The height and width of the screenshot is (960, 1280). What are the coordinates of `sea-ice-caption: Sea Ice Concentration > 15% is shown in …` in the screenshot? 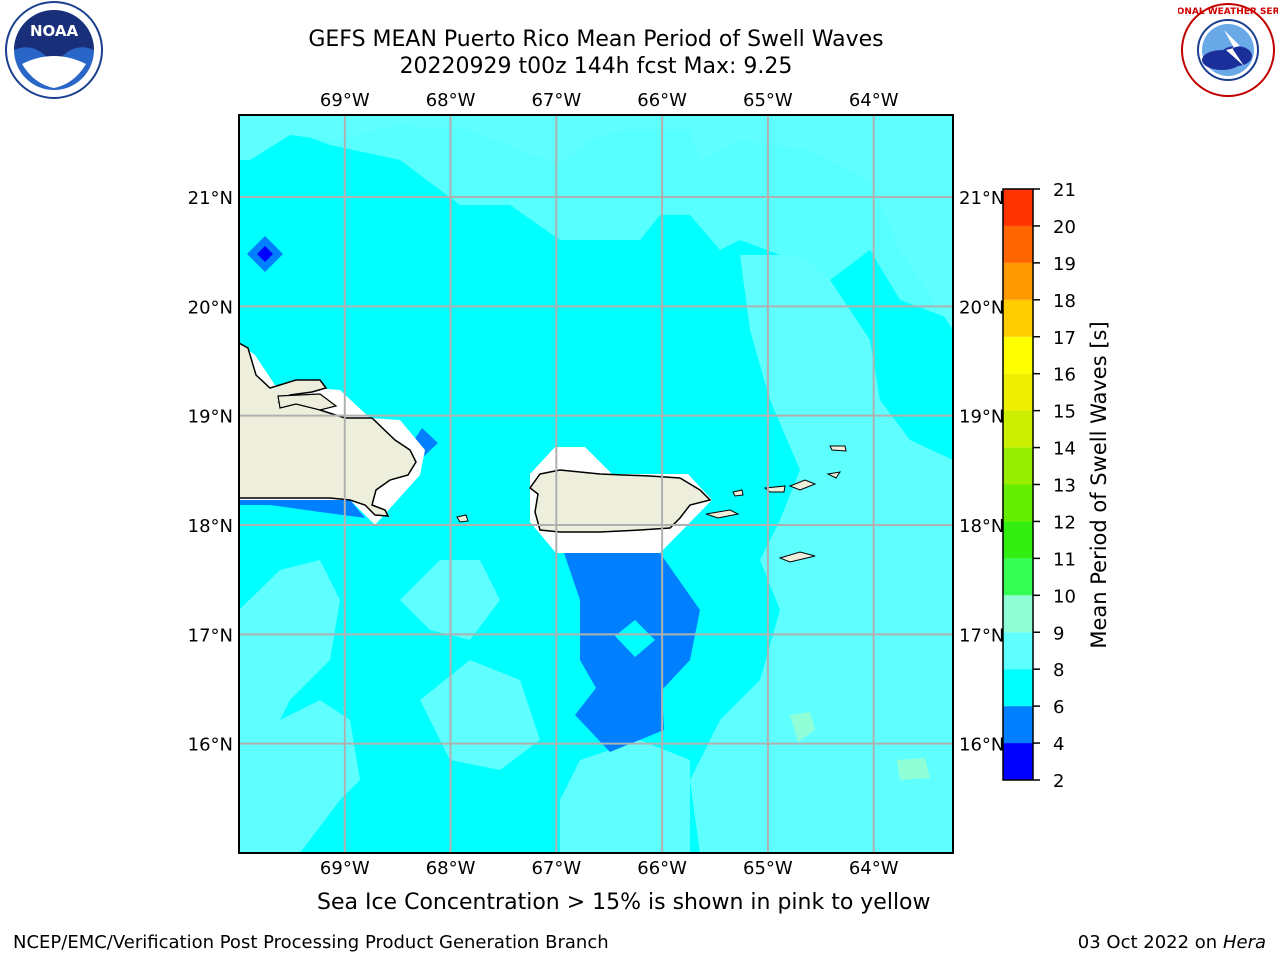 It's located at (624, 902).